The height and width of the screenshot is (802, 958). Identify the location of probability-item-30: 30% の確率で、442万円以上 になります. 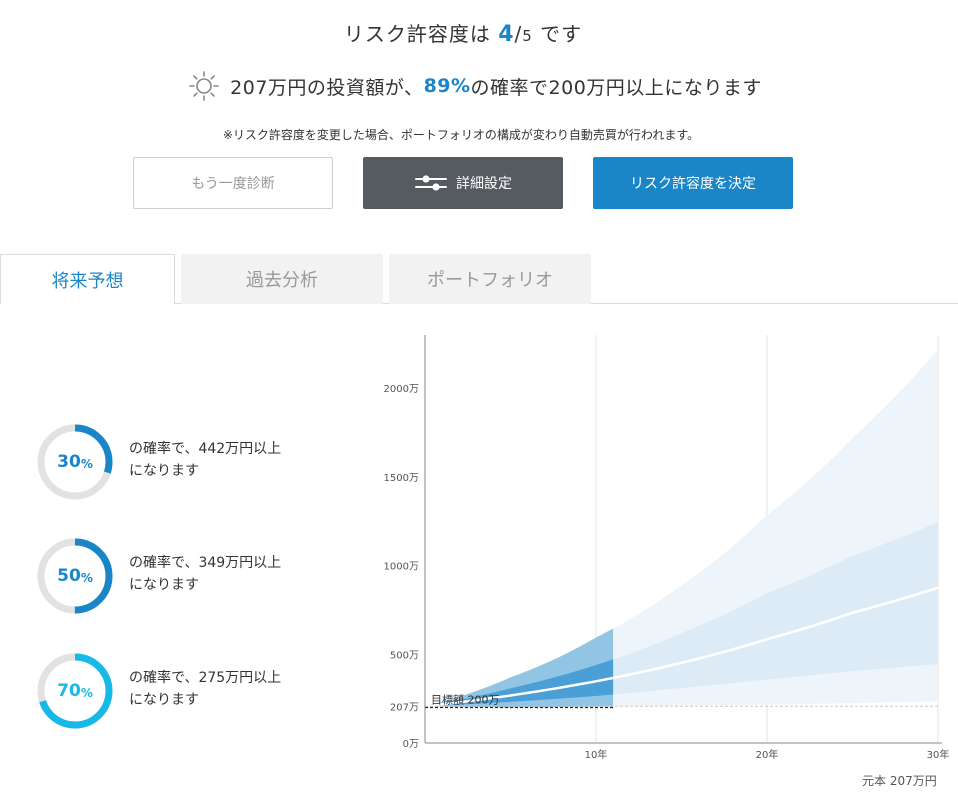
(186, 462).